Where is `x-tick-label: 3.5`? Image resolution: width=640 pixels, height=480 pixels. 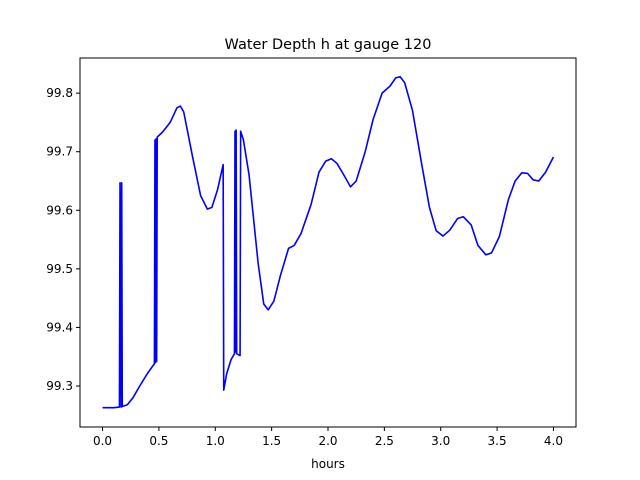
x-tick-label: 3.5 is located at coordinates (497, 441).